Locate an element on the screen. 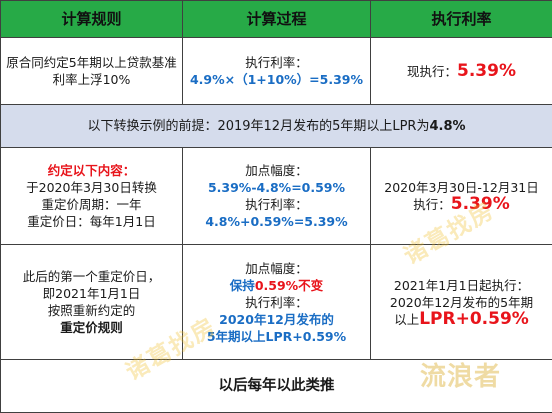 This screenshot has width=552, height=413. row3-process-label2: 执行利率： is located at coordinates (276, 302).